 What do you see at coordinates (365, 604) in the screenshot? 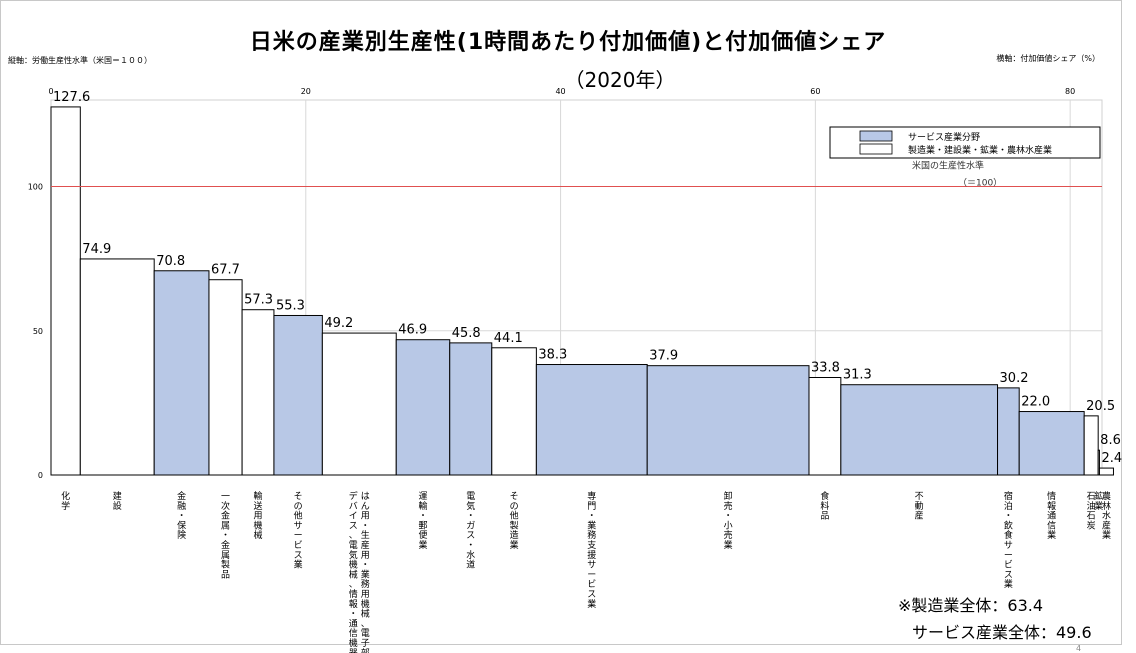
I see `category-label: 機` at bounding box center [365, 604].